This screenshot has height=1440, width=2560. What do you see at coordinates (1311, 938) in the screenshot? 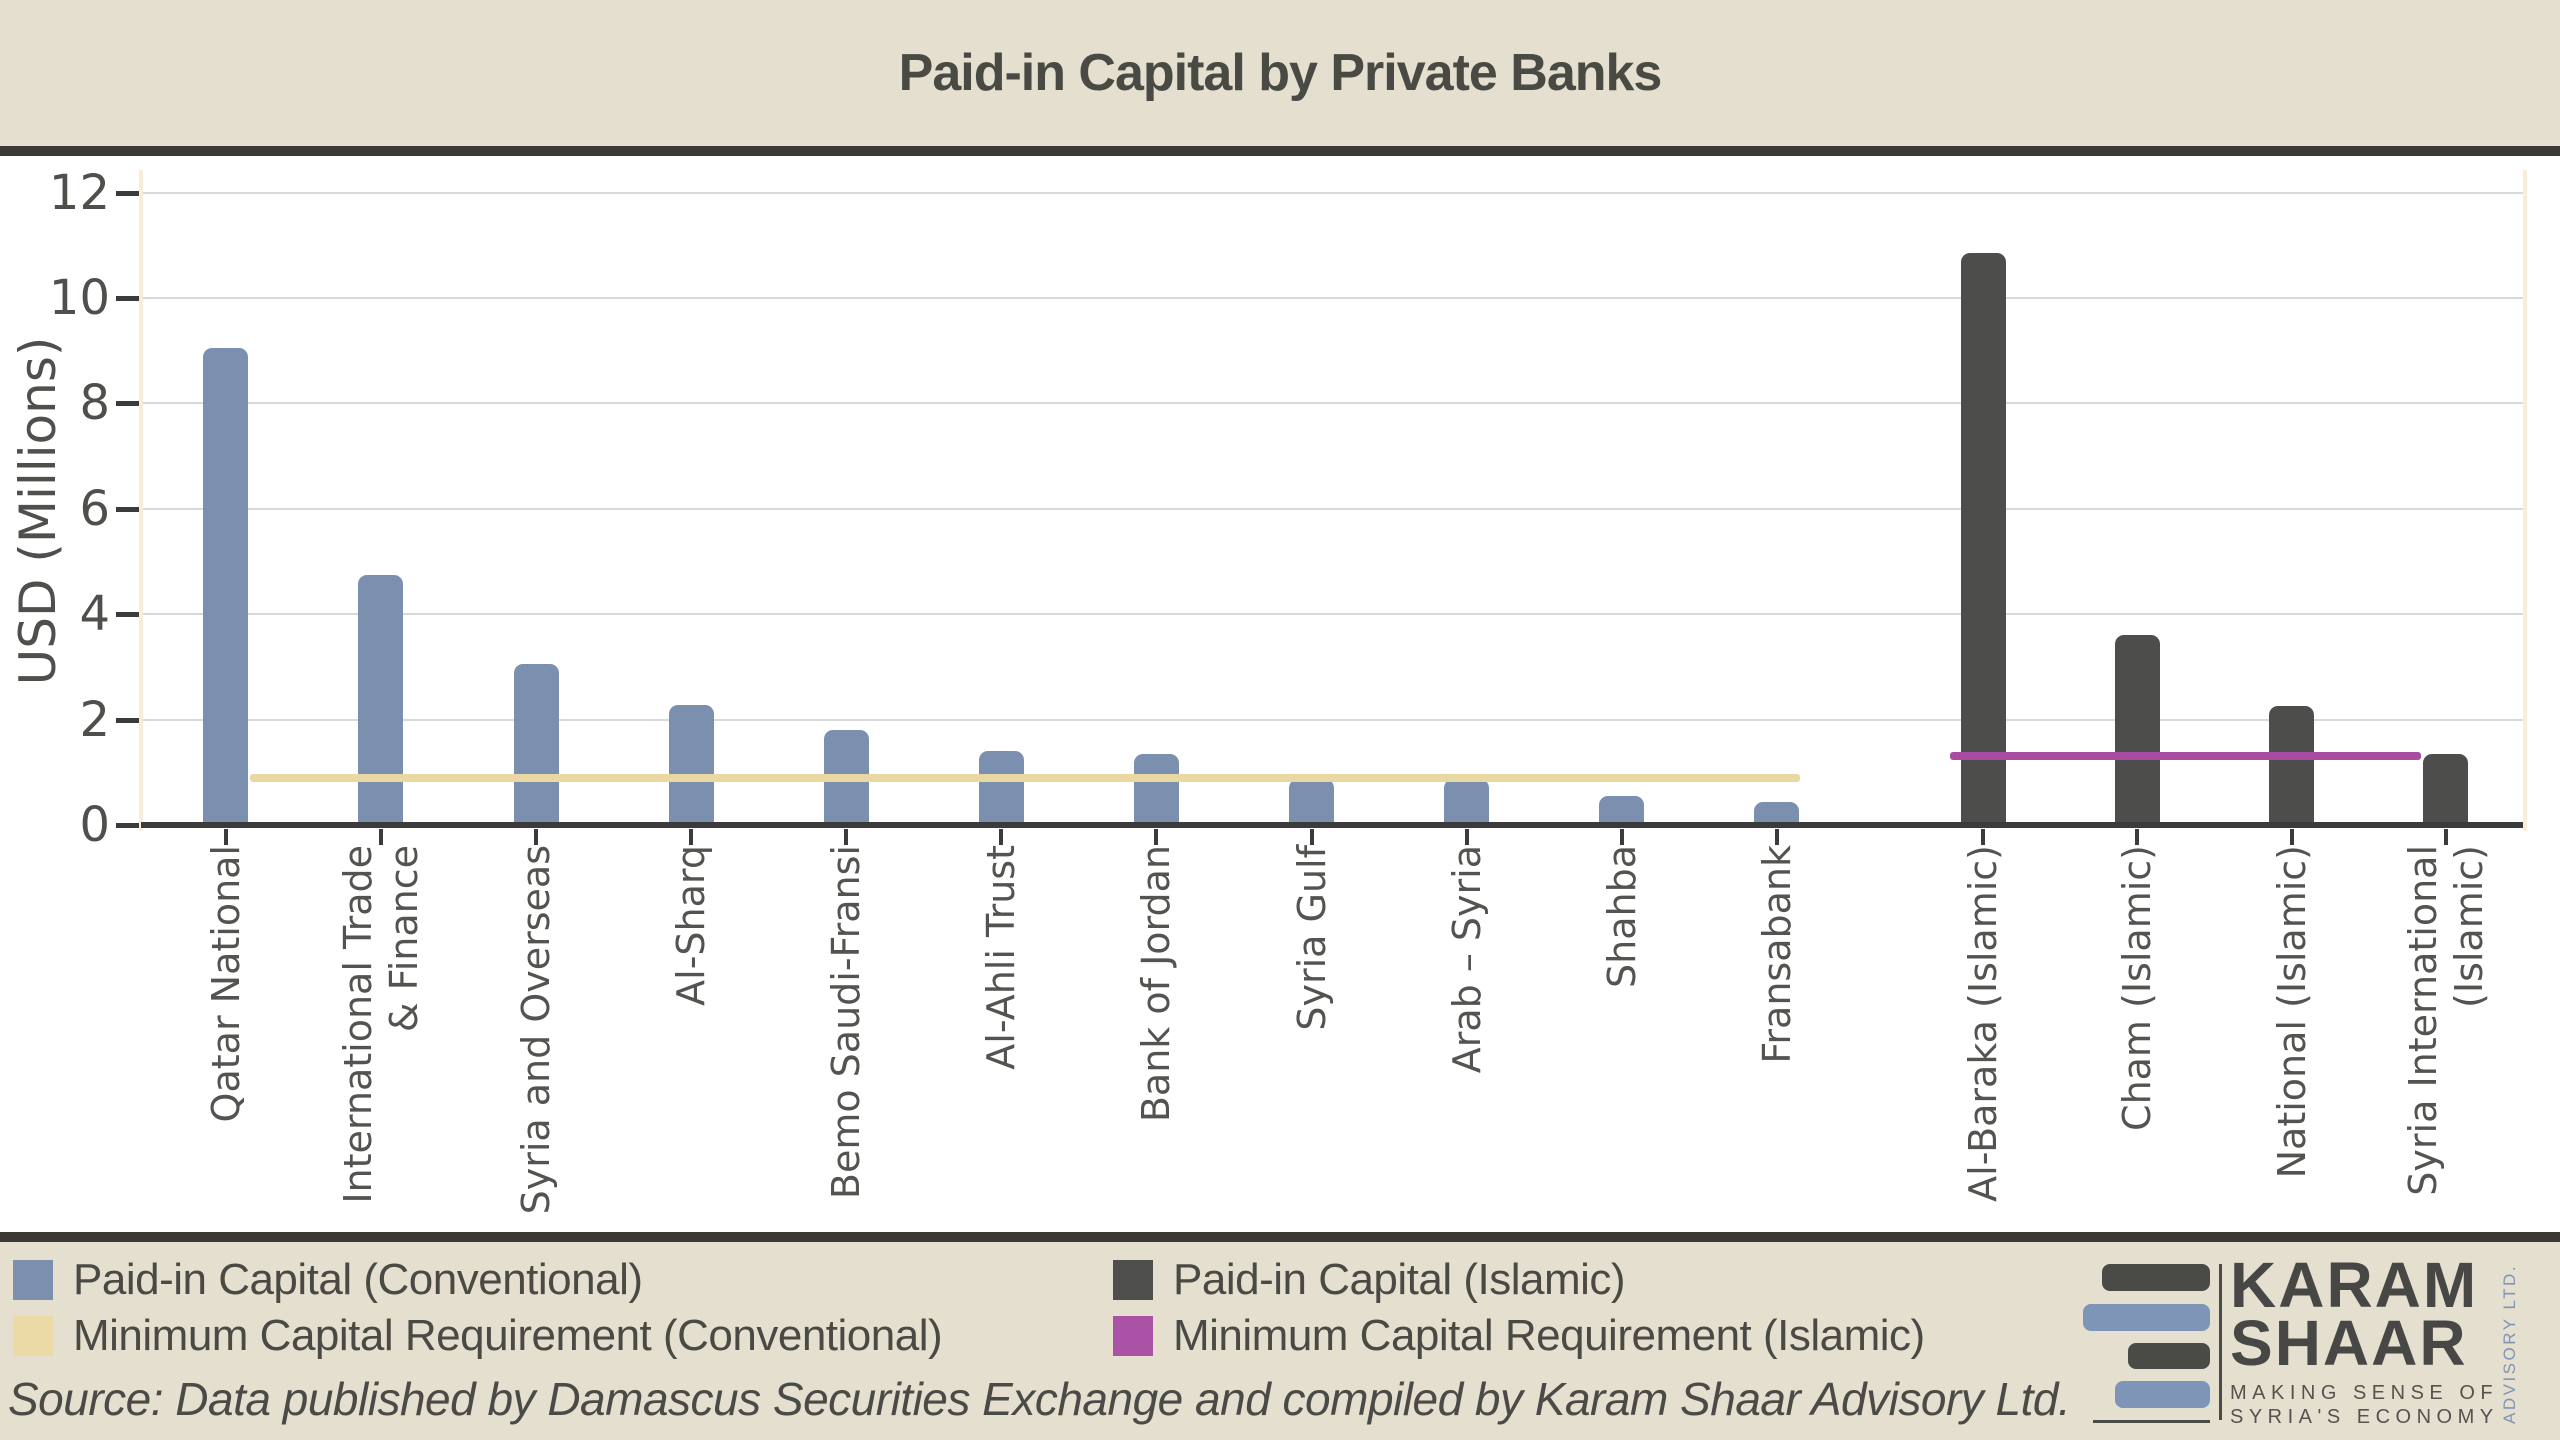
I see `x-axis-label-line: Syria Gulf` at bounding box center [1311, 938].